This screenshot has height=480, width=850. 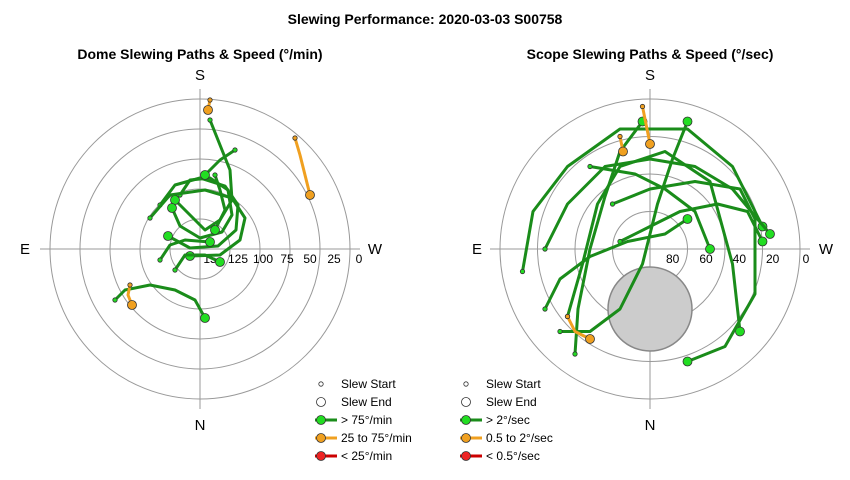 What do you see at coordinates (650, 425) in the screenshot?
I see `scope-compass-bottom: N` at bounding box center [650, 425].